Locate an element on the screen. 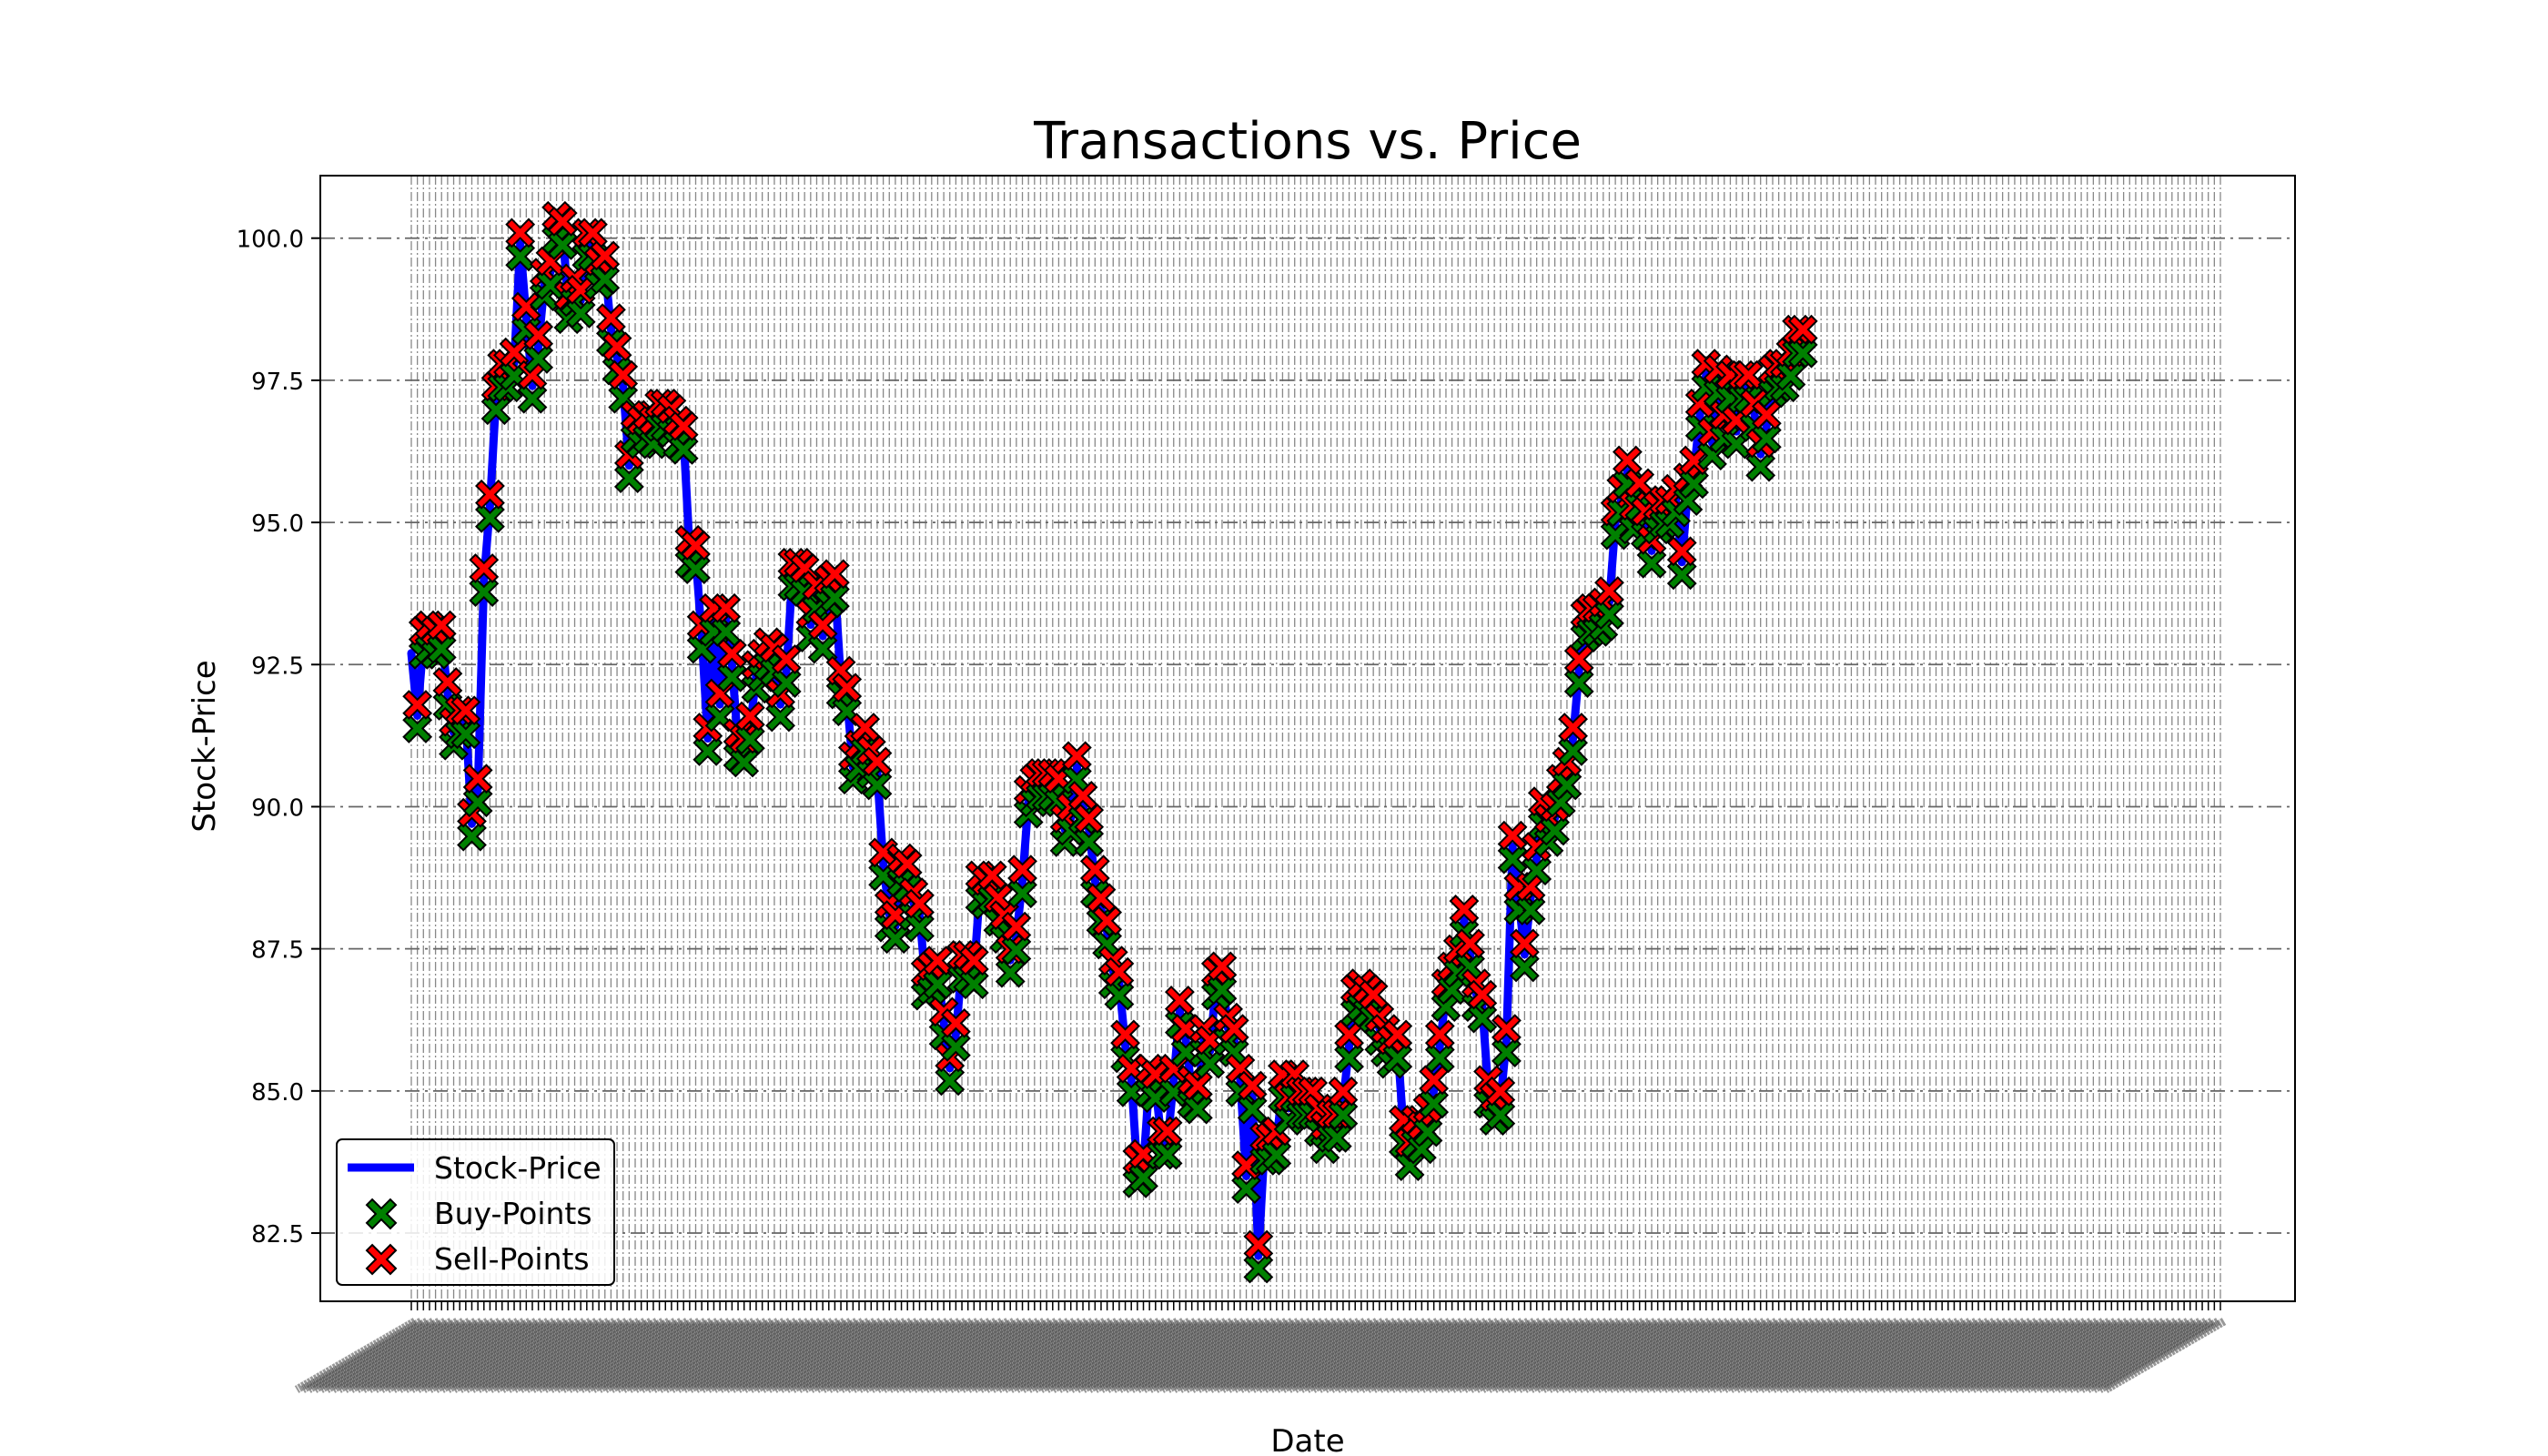 This screenshot has width=2548, height=1456. legend-buy-x is located at coordinates (382, 1214).